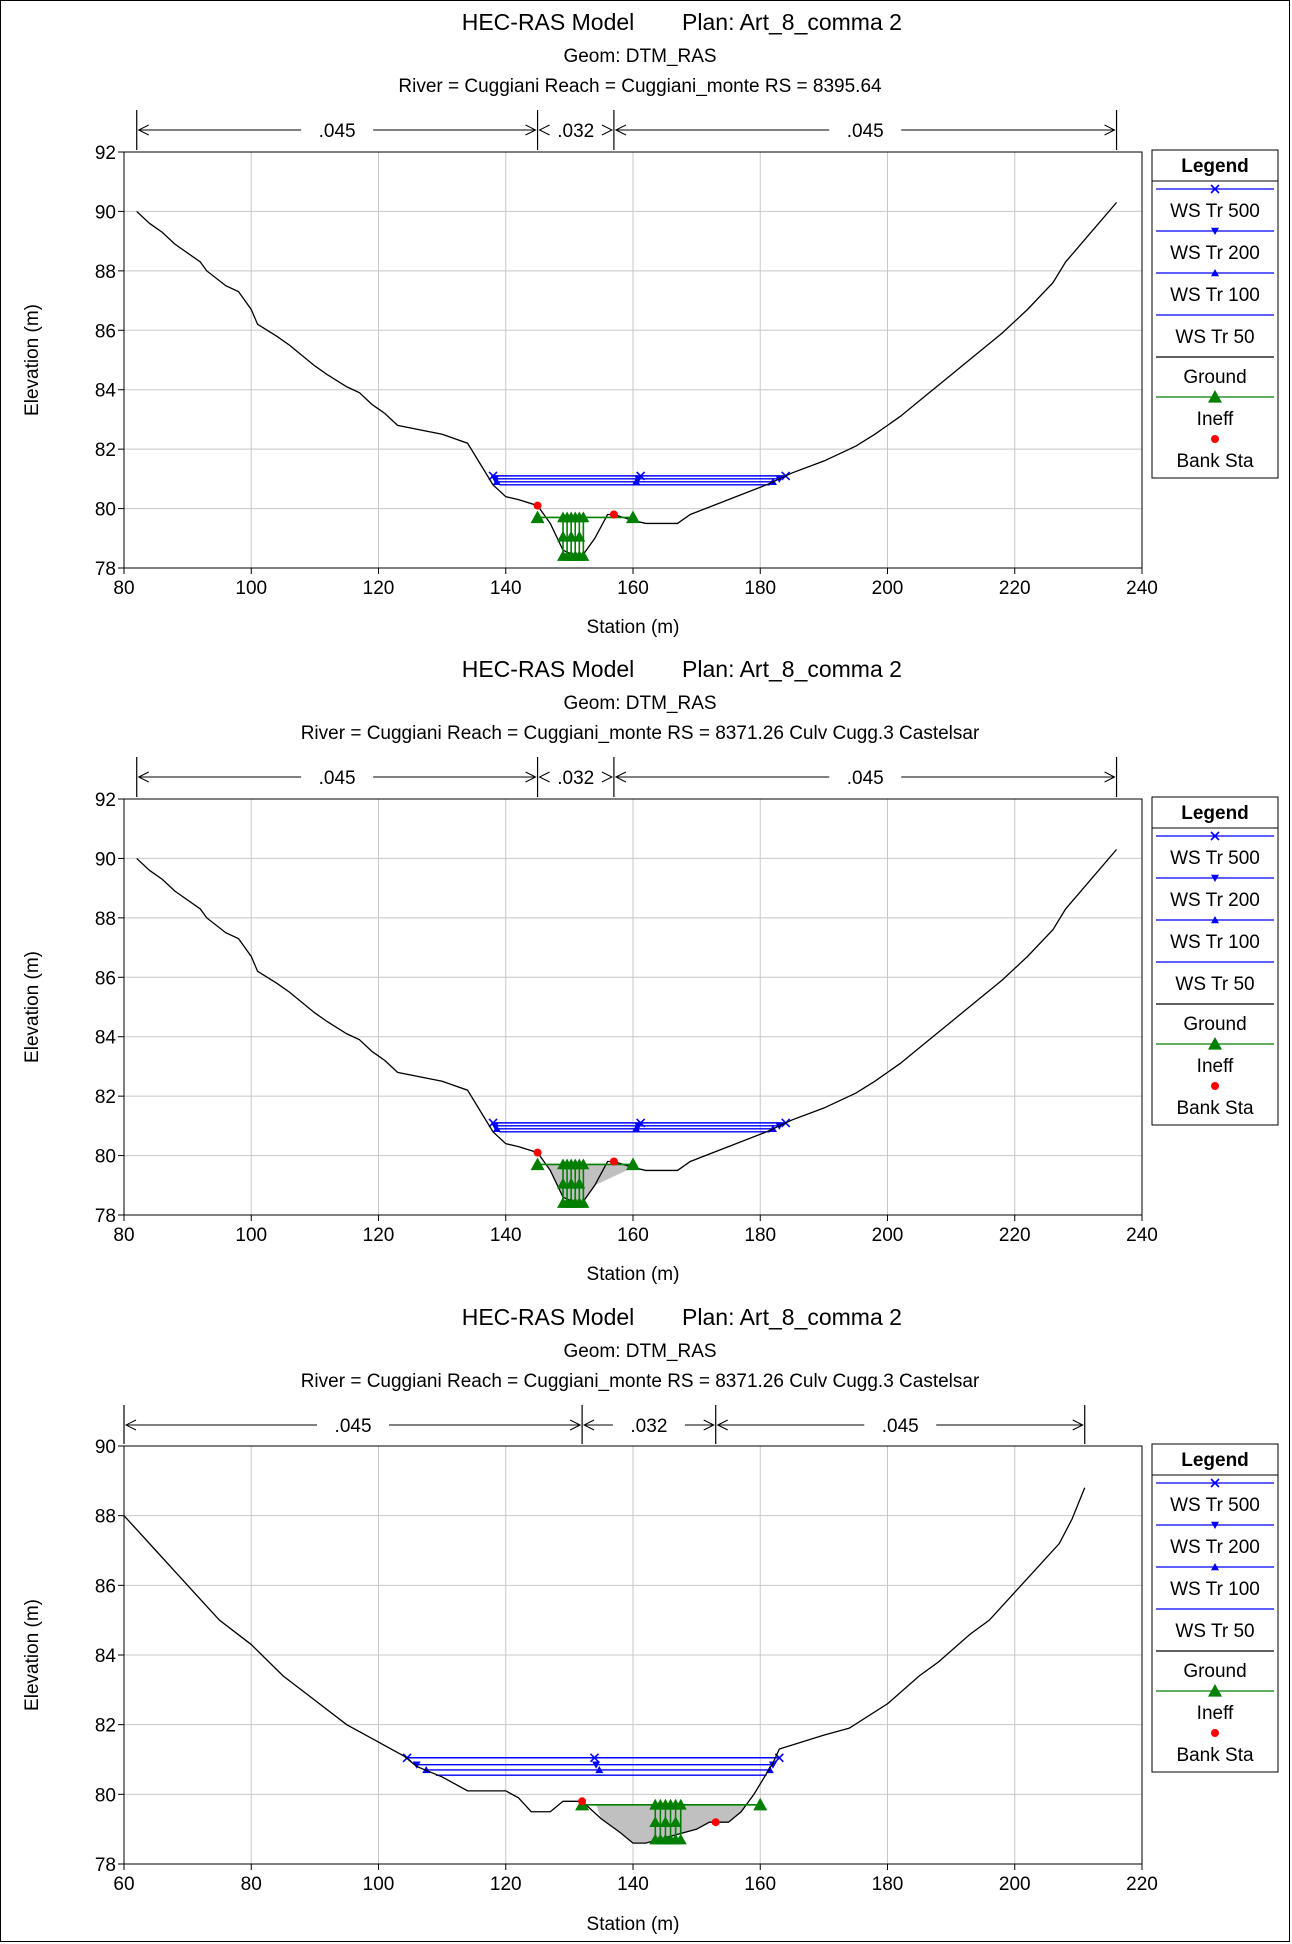 The height and width of the screenshot is (1944, 1292). I want to click on legend-item-label: Ineff, so click(1215, 419).